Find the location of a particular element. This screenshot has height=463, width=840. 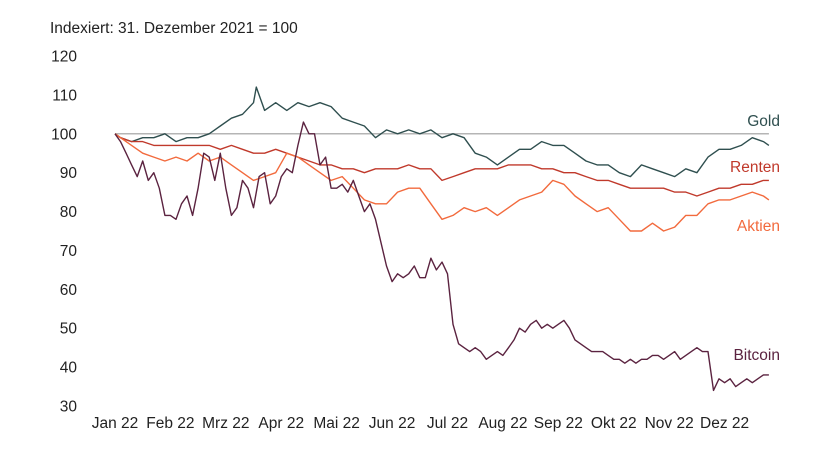

x-tick-label: Mai 22 is located at coordinates (336, 423).